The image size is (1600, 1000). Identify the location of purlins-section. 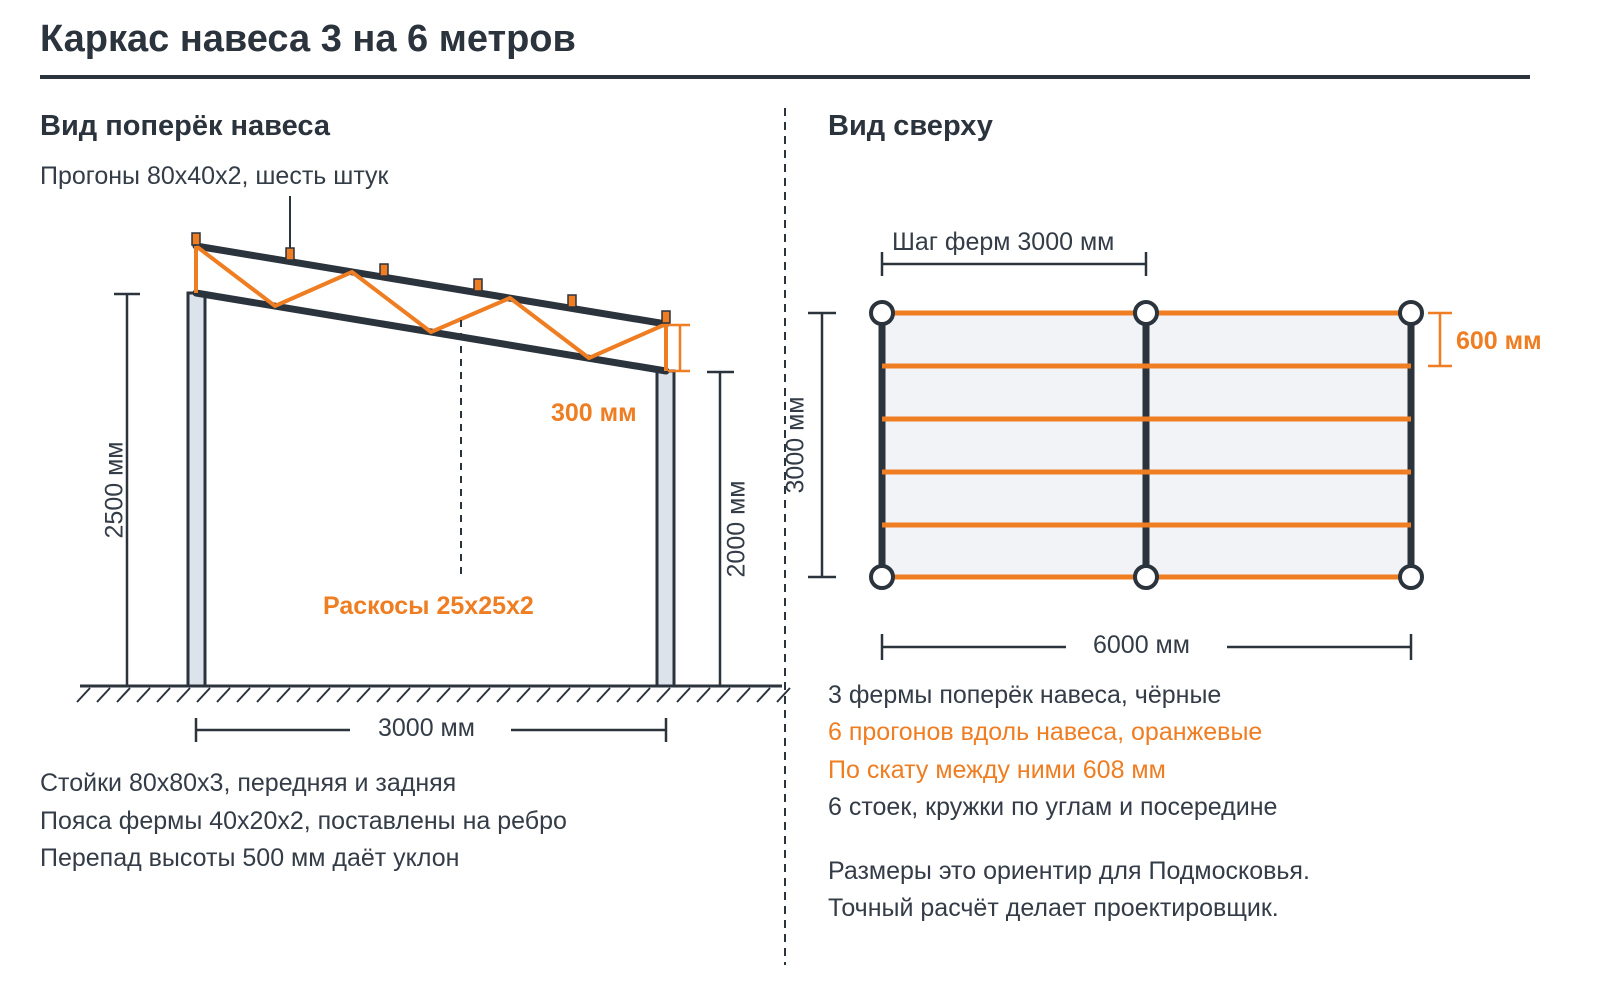
(431, 278).